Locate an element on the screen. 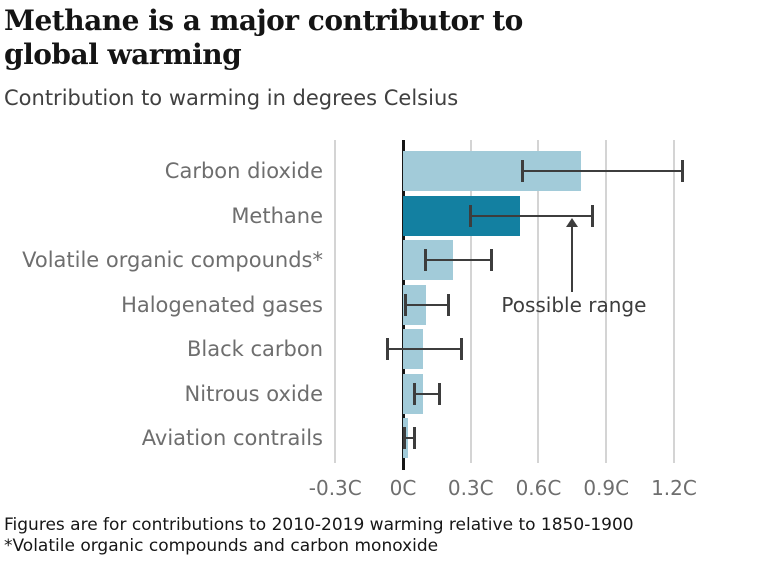 The image size is (768, 574). x-tick-label: 0.6C is located at coordinates (538, 488).